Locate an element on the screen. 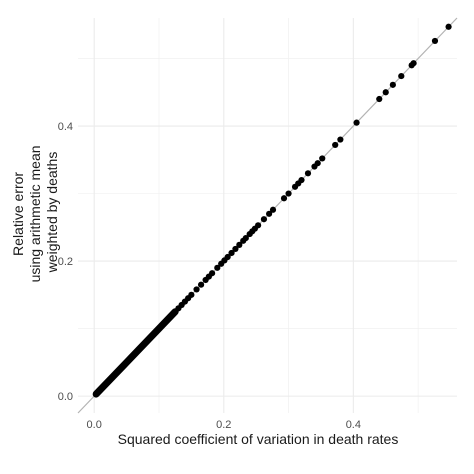 This screenshot has width=474, height=474. y-axis-title-line-3: weighted by deaths is located at coordinates (52, 213).